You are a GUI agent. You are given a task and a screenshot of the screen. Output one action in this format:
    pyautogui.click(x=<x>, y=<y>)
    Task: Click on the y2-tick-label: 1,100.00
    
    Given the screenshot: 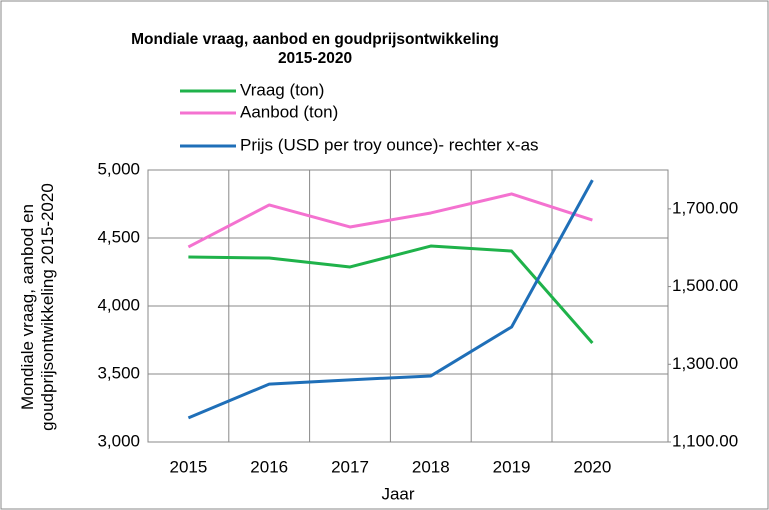 What is the action you would take?
    pyautogui.click(x=705, y=440)
    